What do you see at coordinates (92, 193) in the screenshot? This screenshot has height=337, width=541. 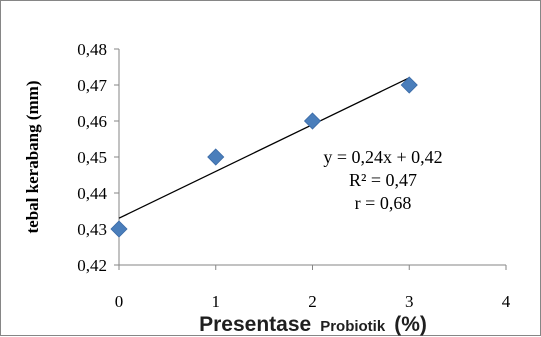 I see `y-tick-label: 0,44` at bounding box center [92, 193].